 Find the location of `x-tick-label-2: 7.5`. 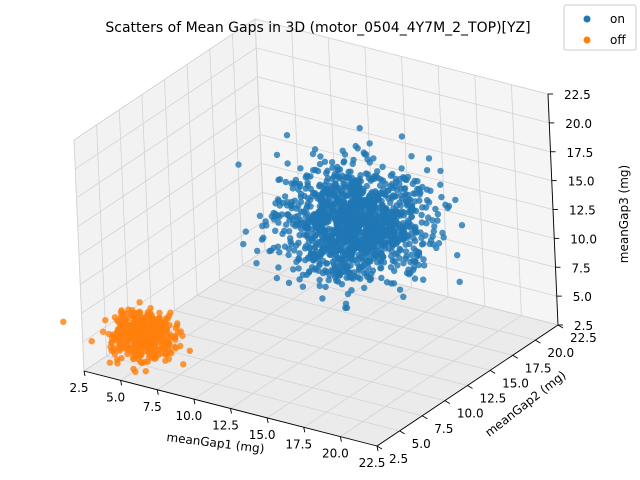

x-tick-label-2: 7.5 is located at coordinates (152, 407).